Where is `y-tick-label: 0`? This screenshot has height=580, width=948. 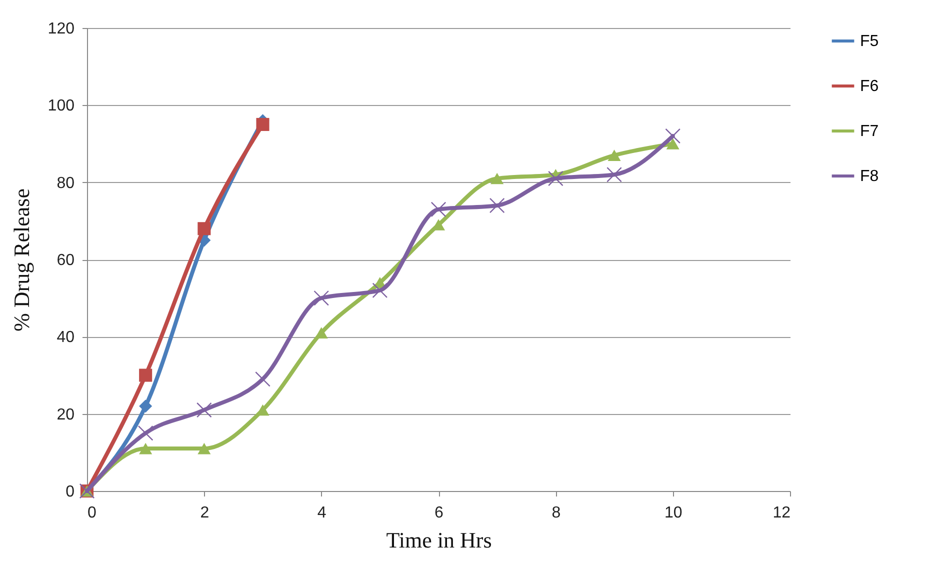
y-tick-label: 0 is located at coordinates (70, 492).